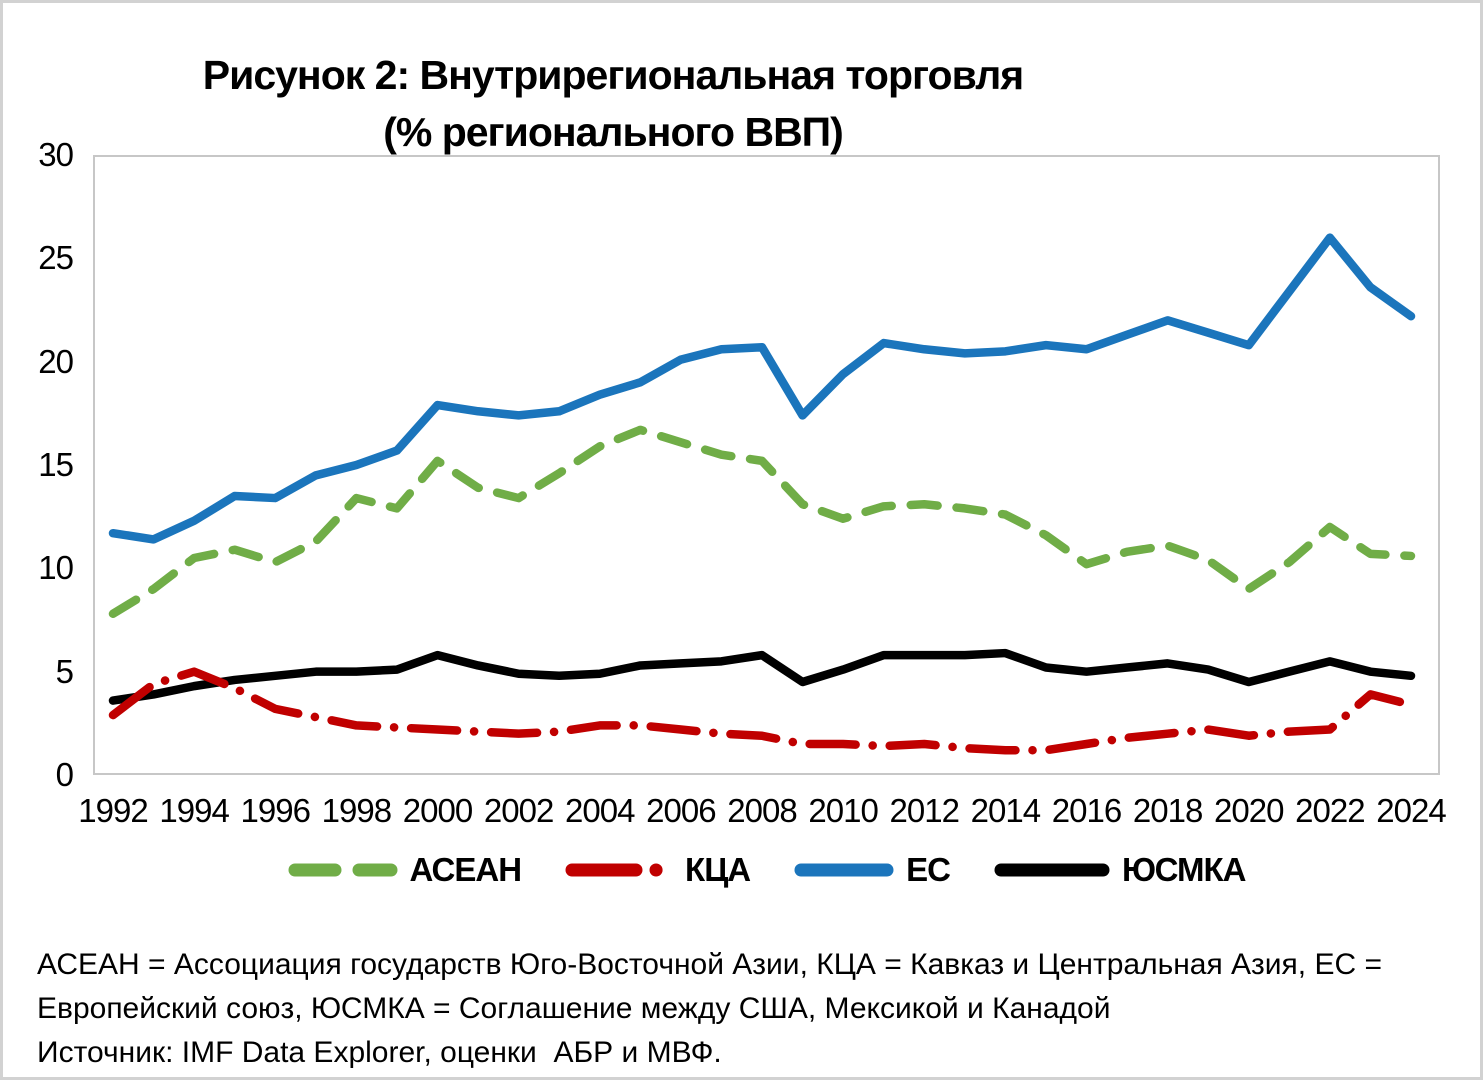 This screenshot has height=1080, width=1483. I want to click on x-tick-label: 2018, so click(1167, 810).